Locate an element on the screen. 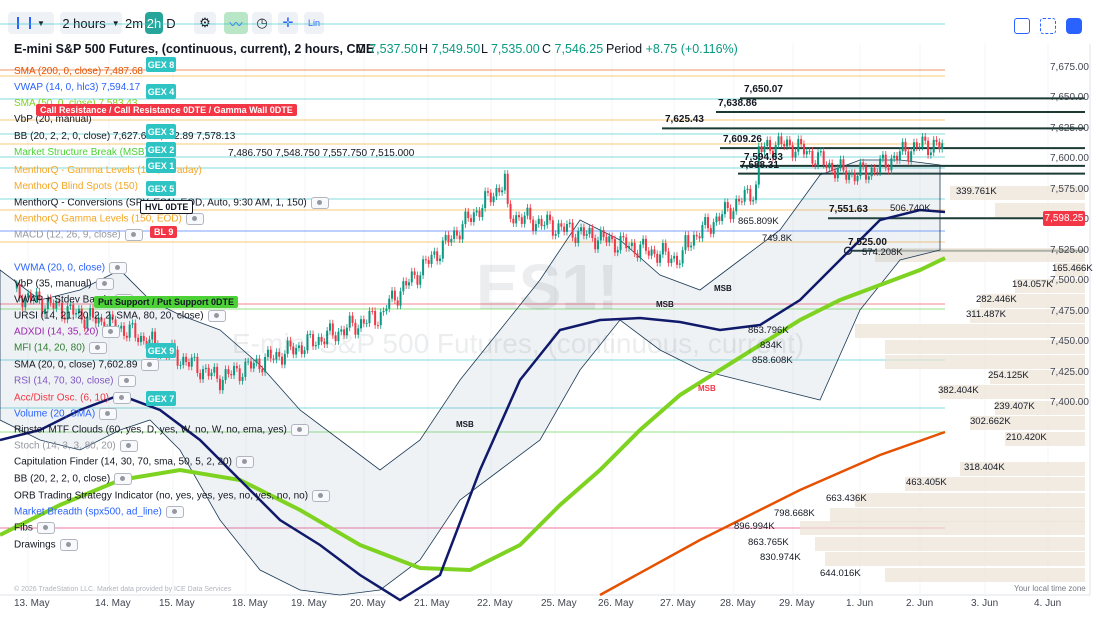 The height and width of the screenshot is (626, 1100). indicator-24: BB (20, 2, 2, 0, close) is located at coordinates (73, 479).